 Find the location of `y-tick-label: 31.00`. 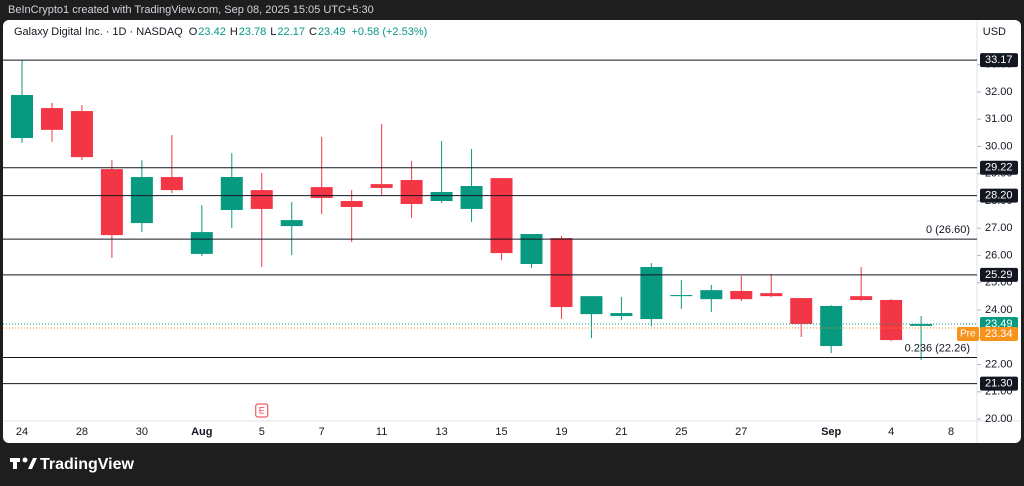

y-tick-label: 31.00 is located at coordinates (999, 119).